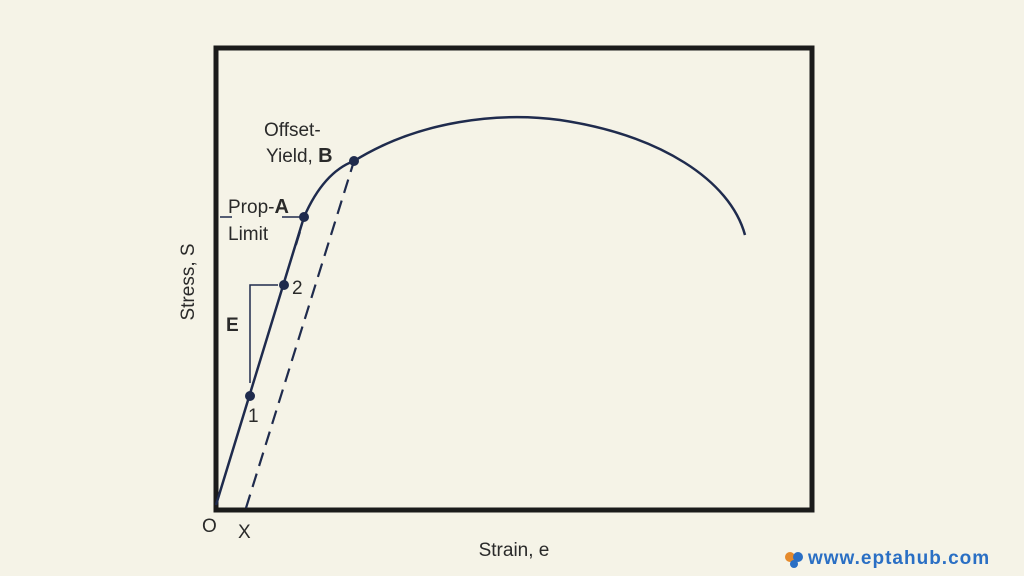 The width and height of the screenshot is (1024, 576). What do you see at coordinates (514, 550) in the screenshot?
I see `x-axis-label: Strain, e` at bounding box center [514, 550].